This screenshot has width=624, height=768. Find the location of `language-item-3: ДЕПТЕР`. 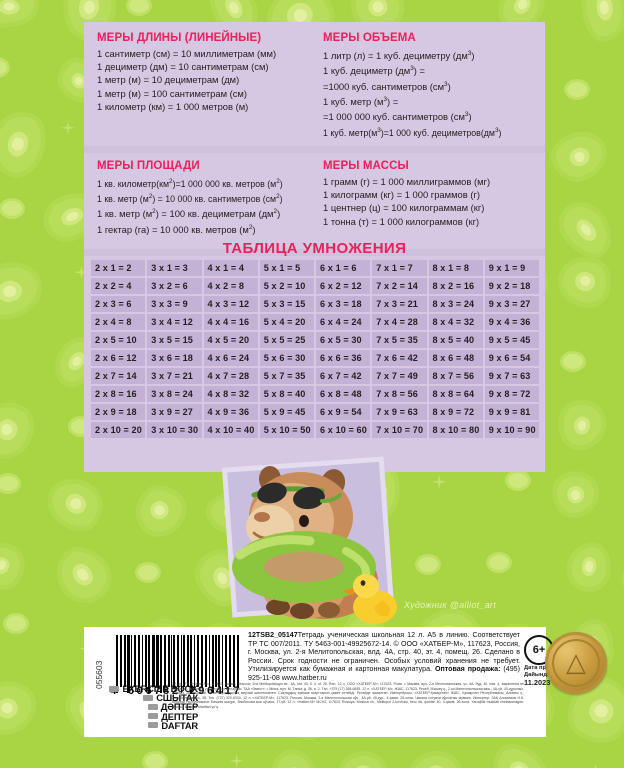

language-item-3: ДЕПТЕР is located at coordinates (142, 716).